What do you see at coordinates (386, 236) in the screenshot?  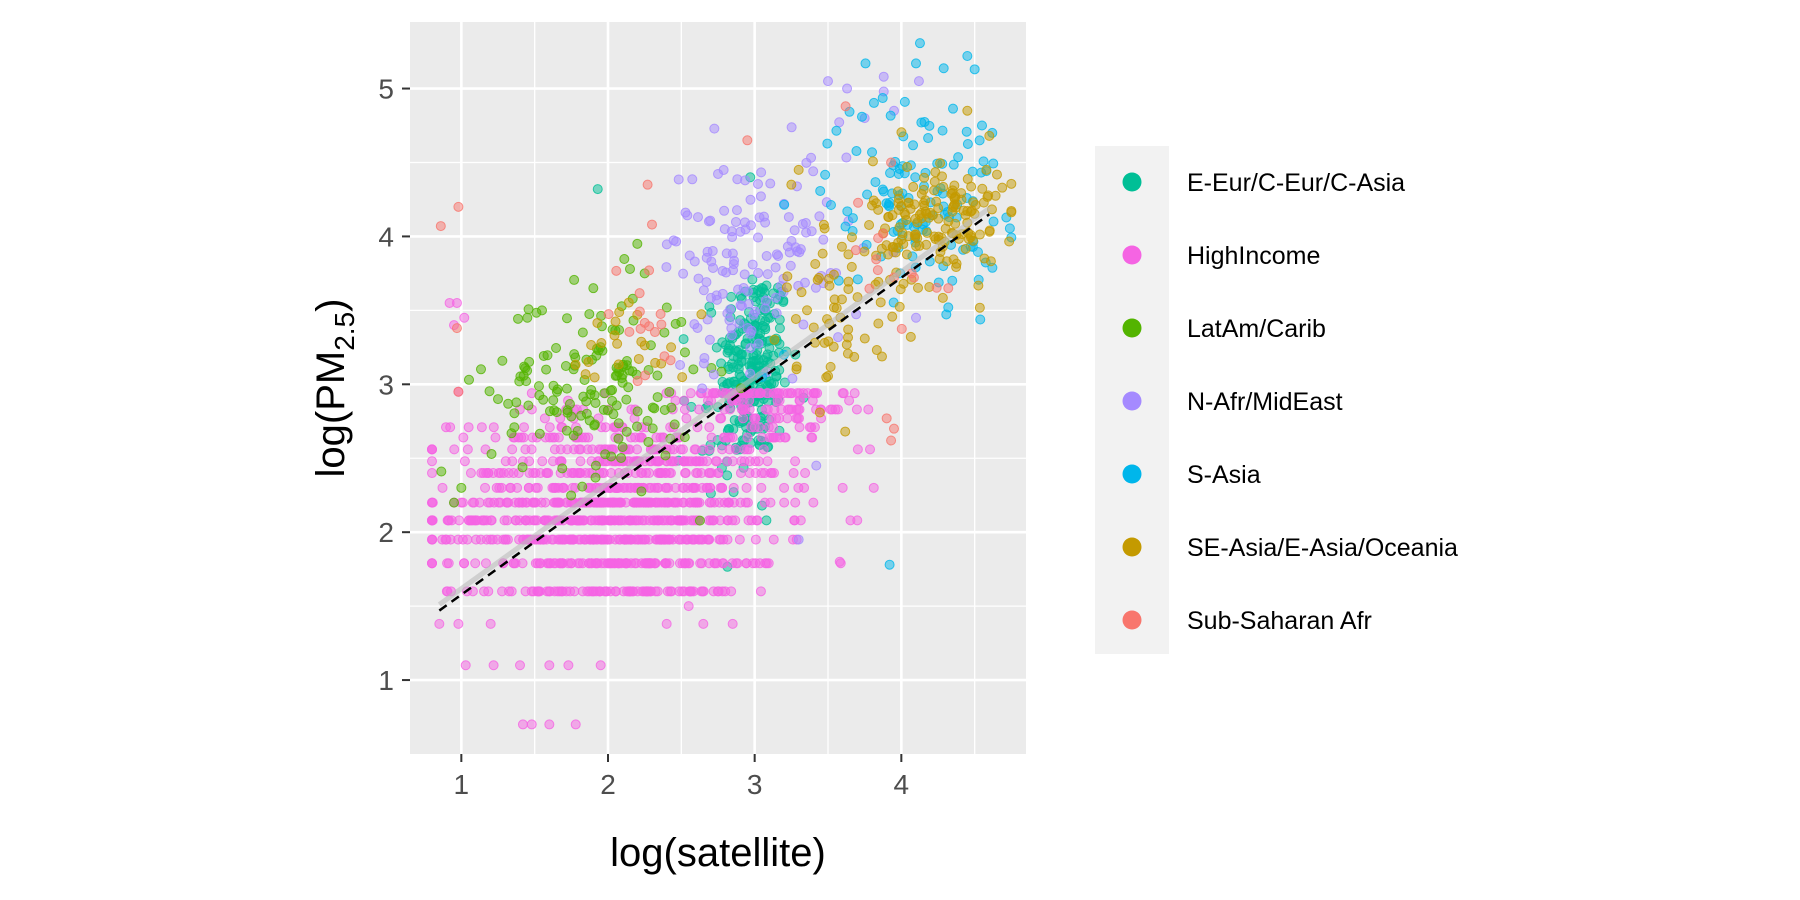 I see `y-tick-label: 4` at bounding box center [386, 236].